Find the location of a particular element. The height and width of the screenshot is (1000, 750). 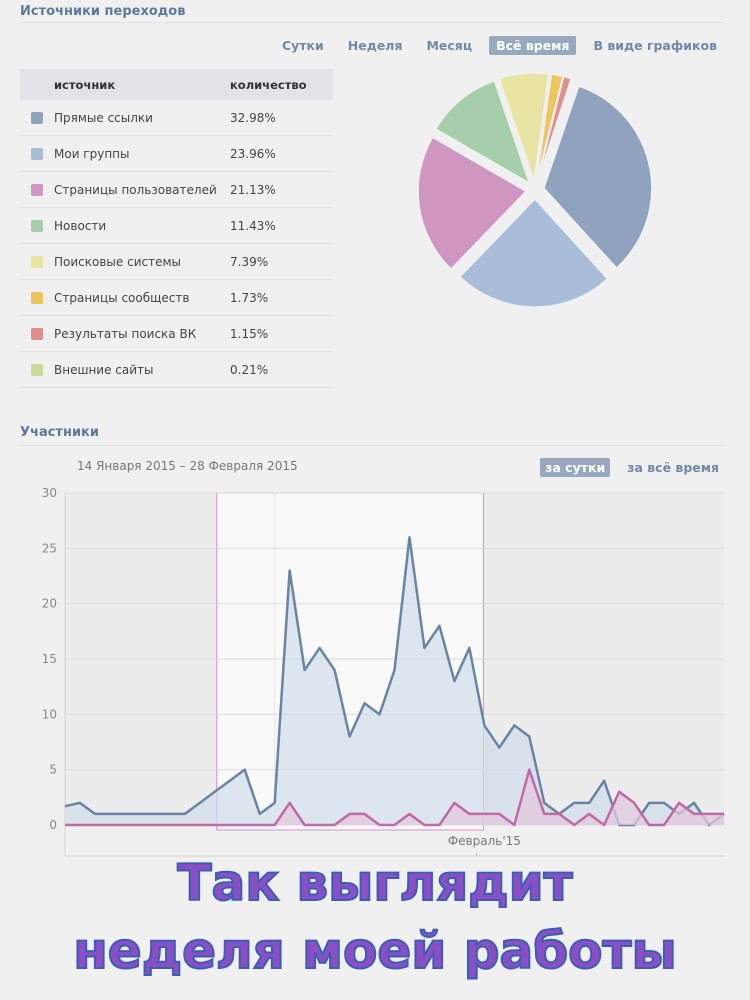

source-name: Страницы пользователей is located at coordinates (135, 189).